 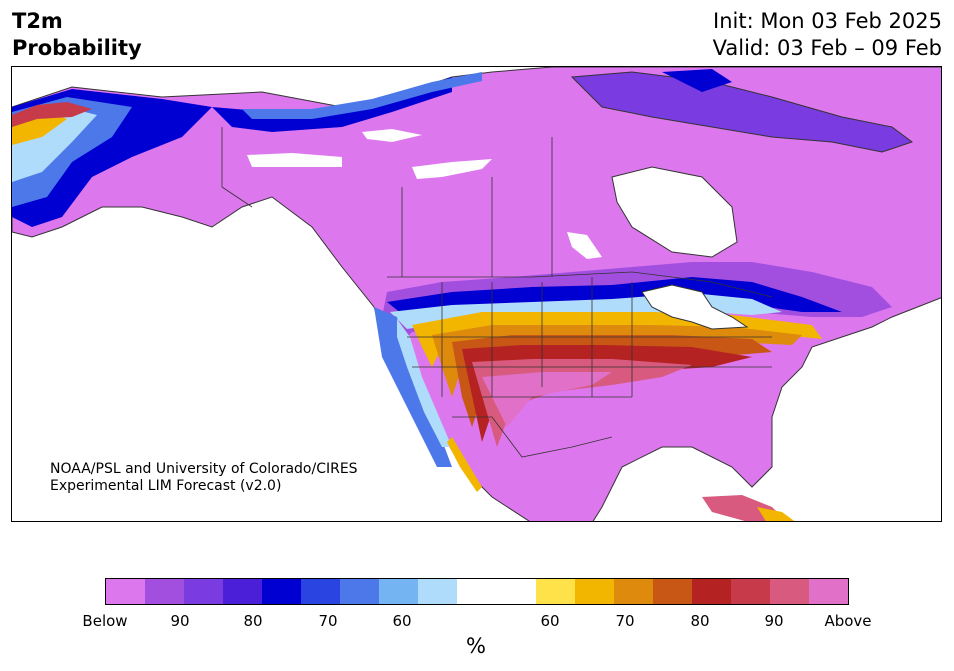 I want to click on credit-line-2: Experimental LIM Forecast (v2.0), so click(x=166, y=486).